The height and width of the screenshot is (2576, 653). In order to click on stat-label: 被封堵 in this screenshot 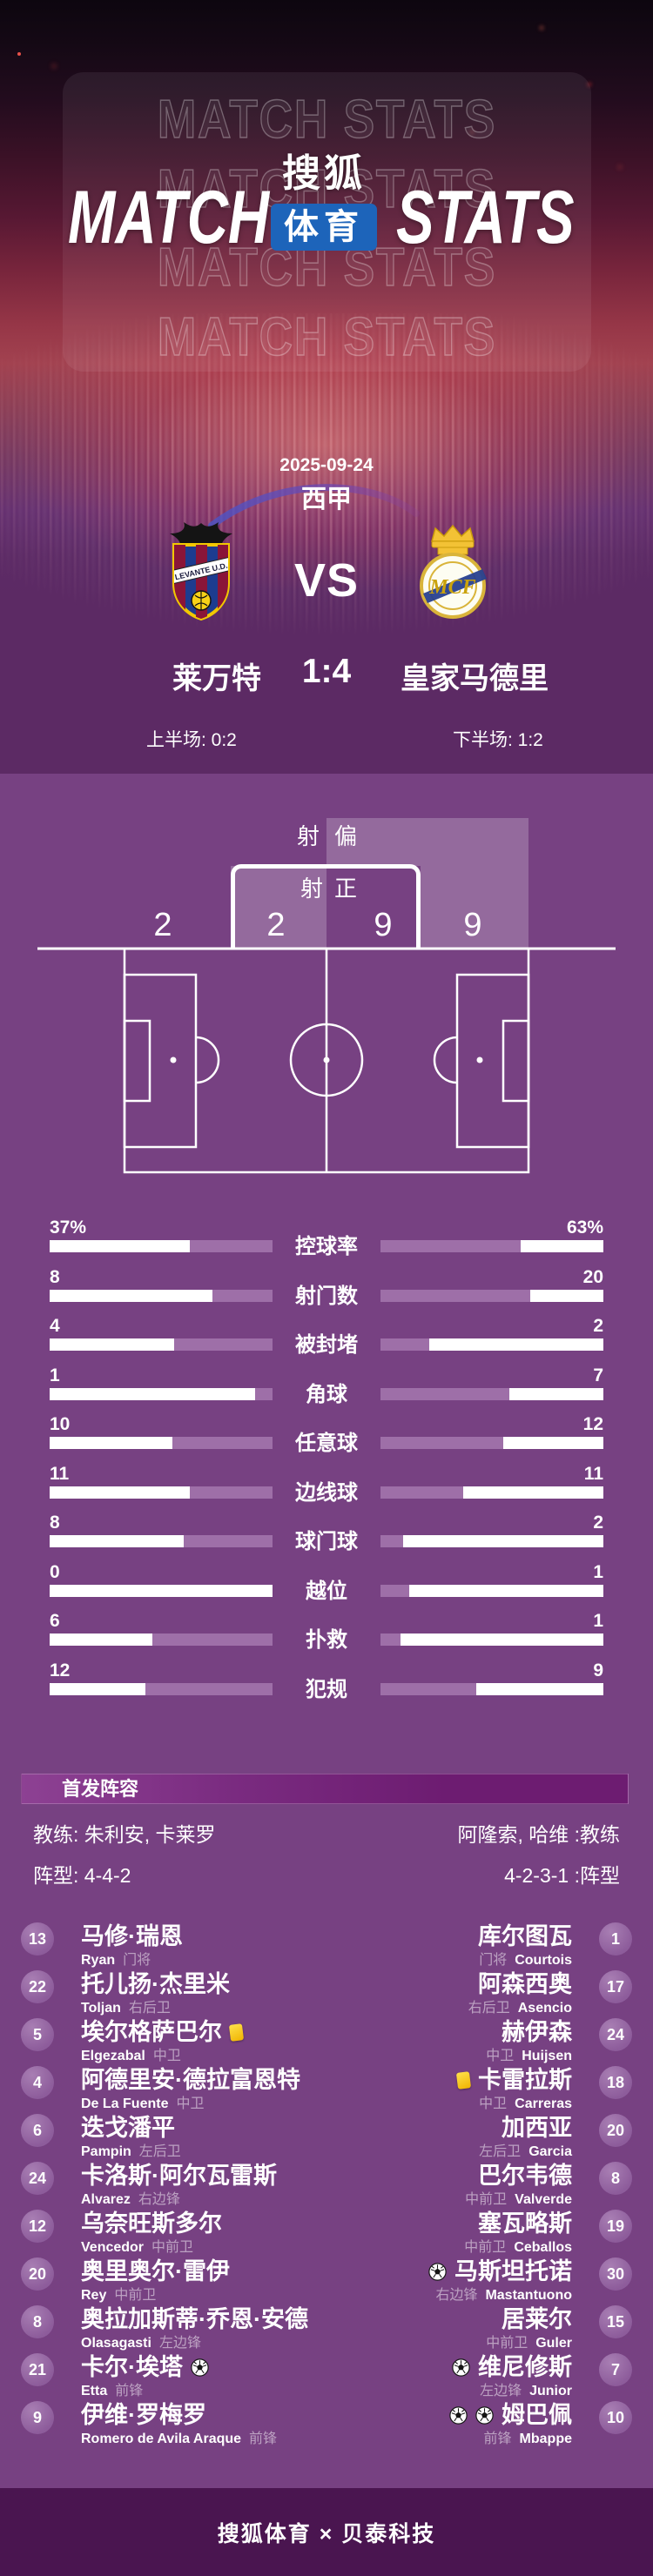, I will do `click(326, 1345)`.